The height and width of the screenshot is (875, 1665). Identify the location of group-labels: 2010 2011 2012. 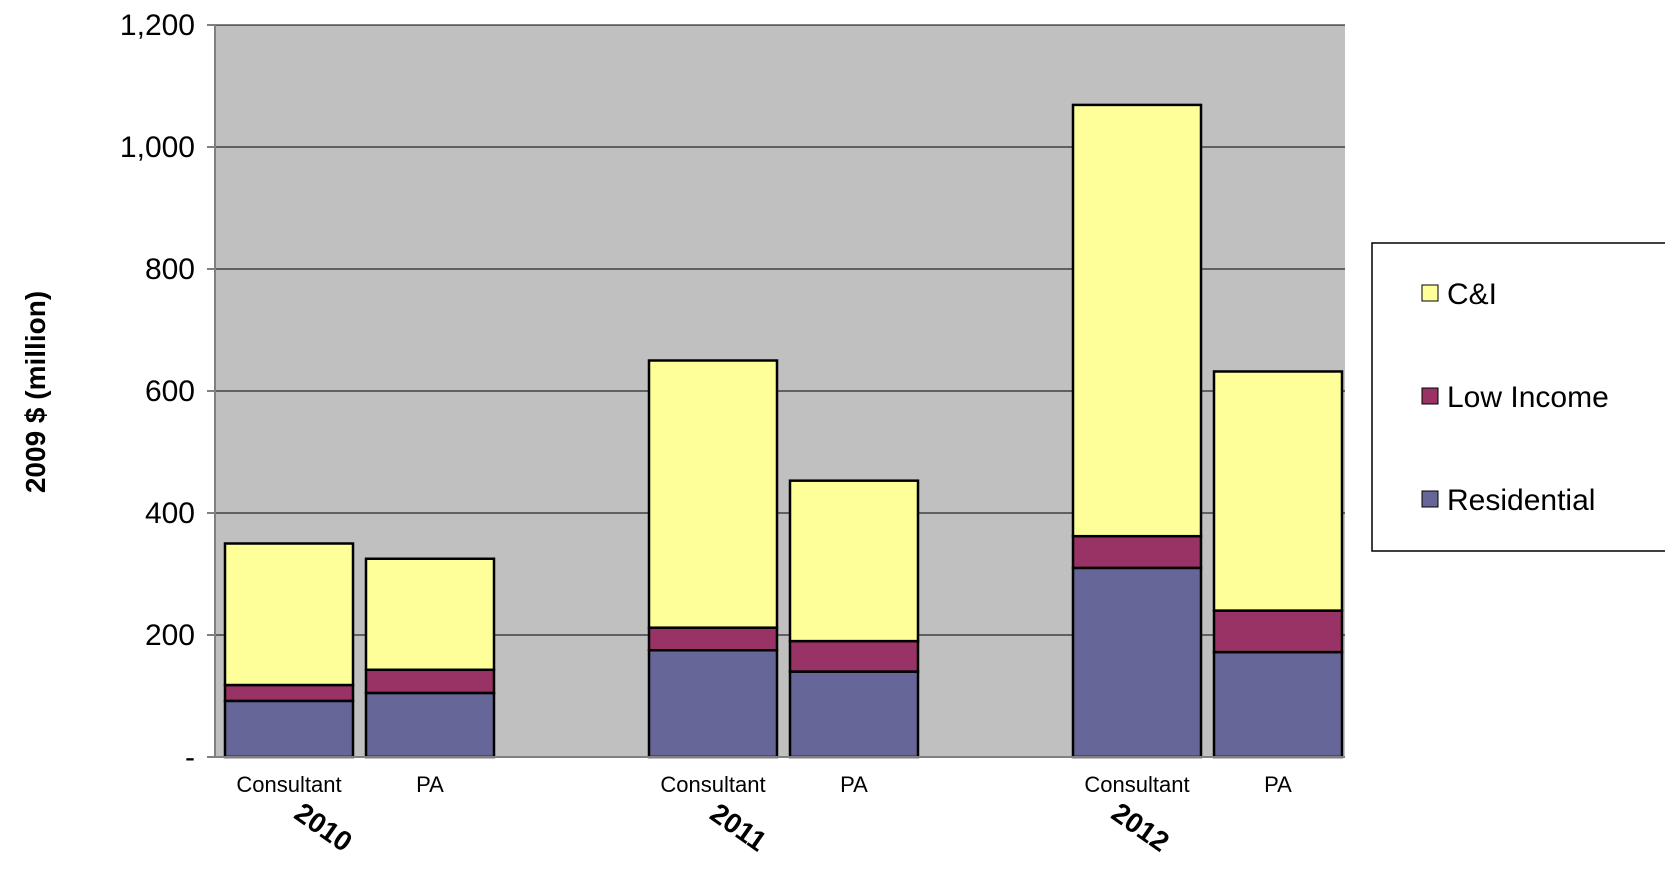
(732, 827).